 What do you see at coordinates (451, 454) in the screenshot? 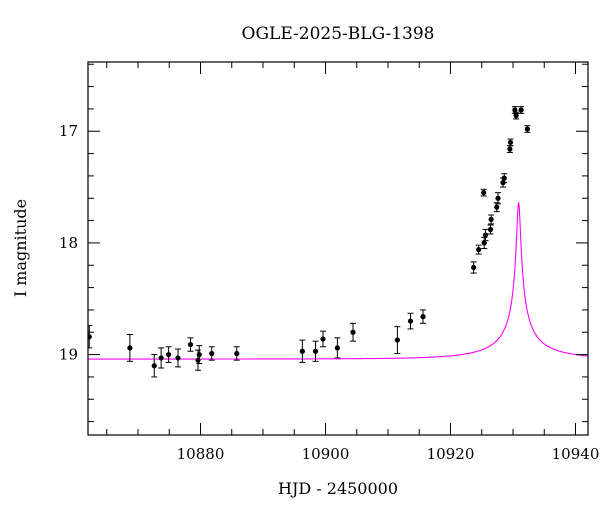
I see `x-tick-label: 10920` at bounding box center [451, 454].